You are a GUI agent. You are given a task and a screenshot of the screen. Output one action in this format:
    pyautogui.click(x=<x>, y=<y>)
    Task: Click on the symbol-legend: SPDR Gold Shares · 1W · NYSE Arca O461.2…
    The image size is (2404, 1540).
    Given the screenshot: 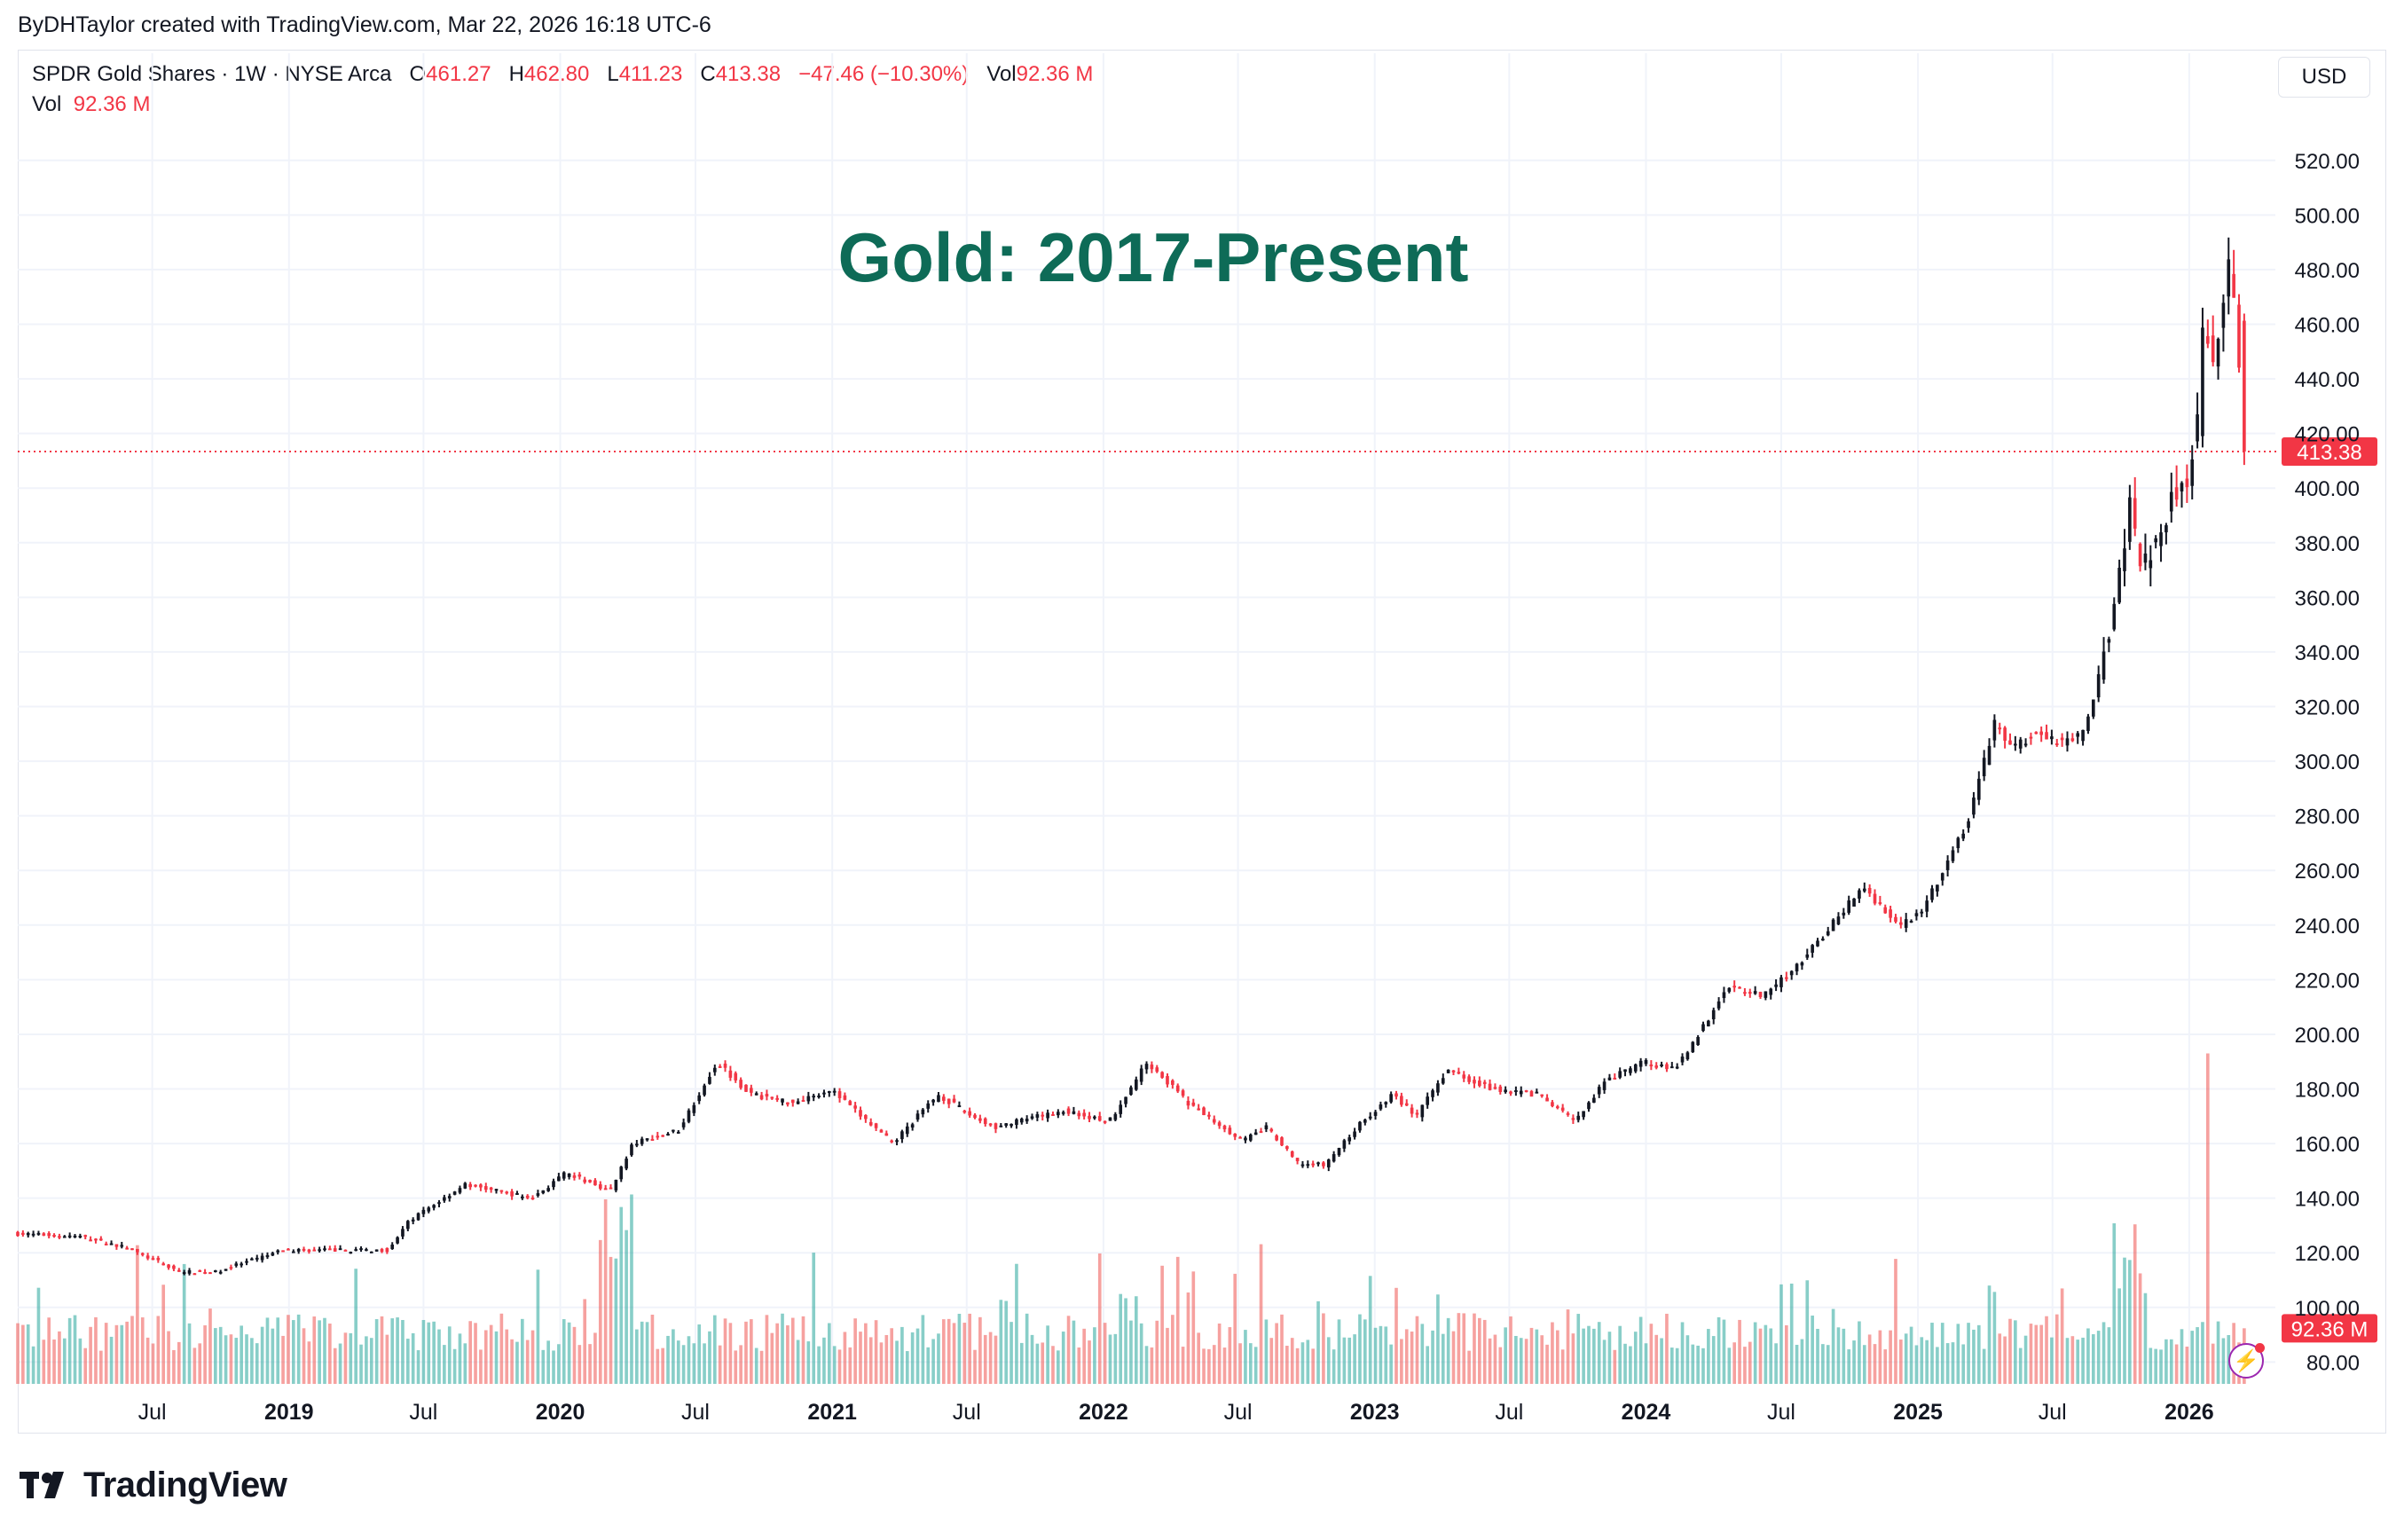 What is the action you would take?
    pyautogui.click(x=562, y=74)
    